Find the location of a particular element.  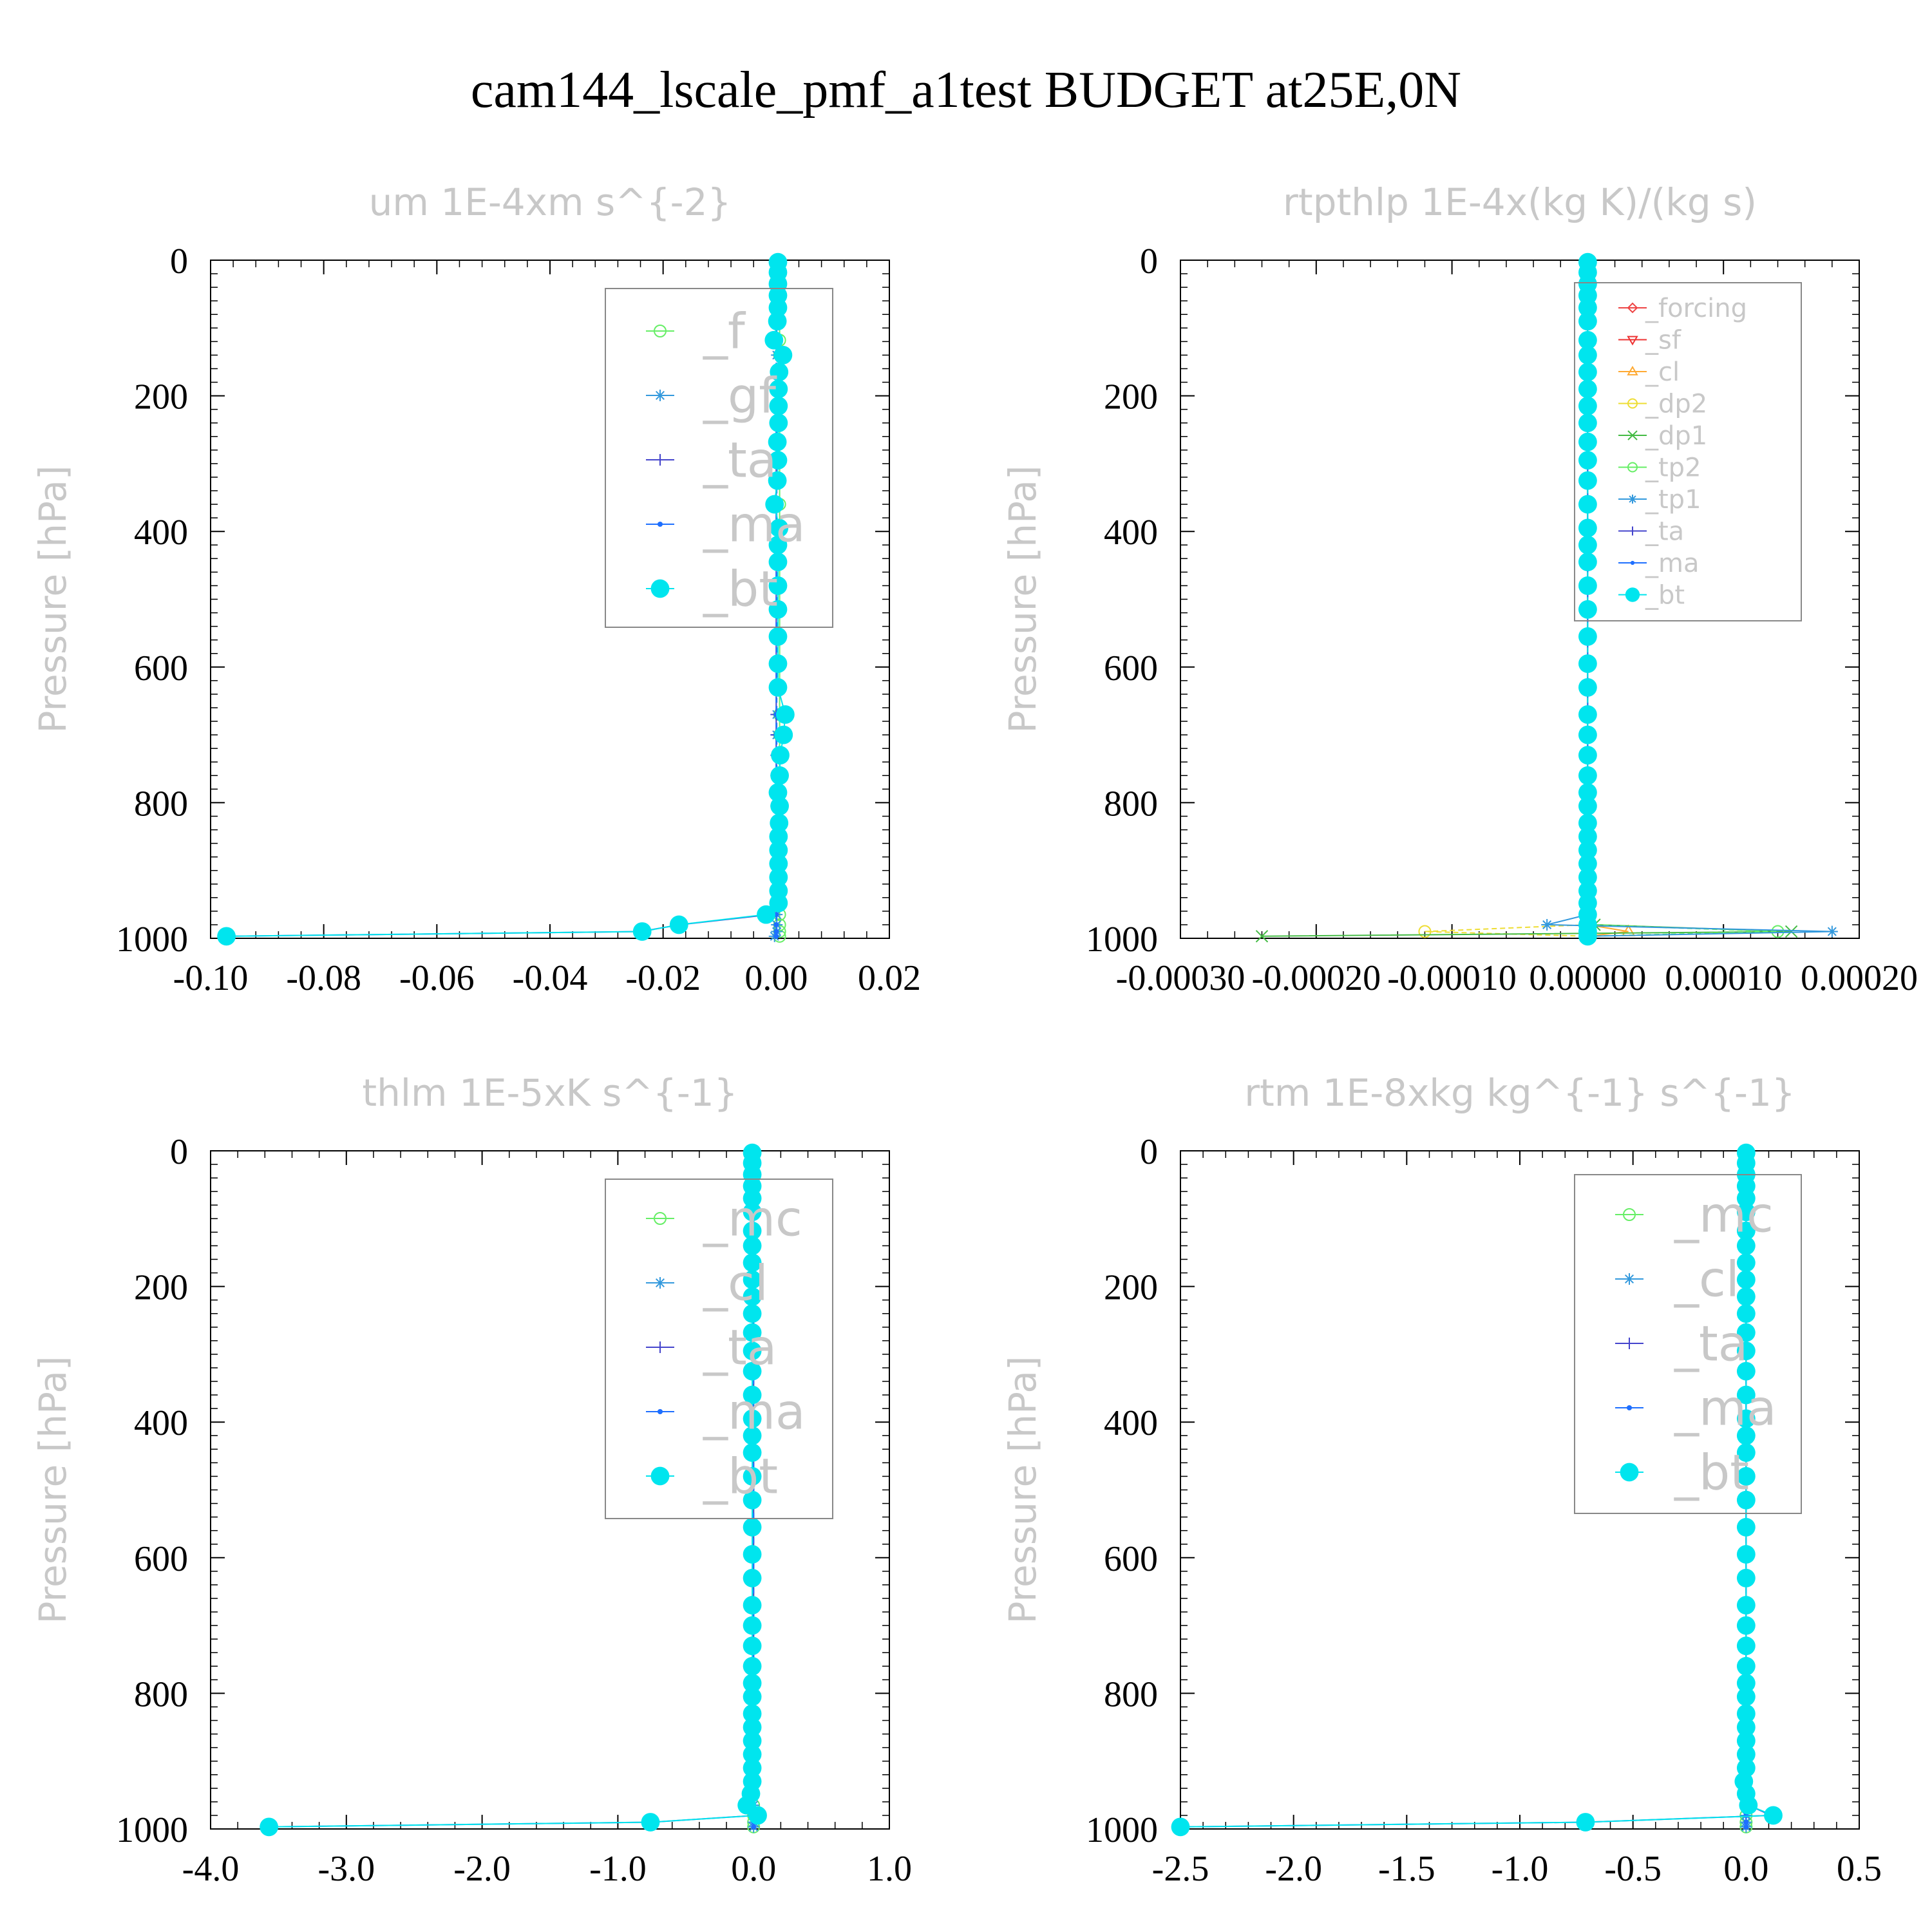

x-tick-label: 0.00 is located at coordinates (776, 978).